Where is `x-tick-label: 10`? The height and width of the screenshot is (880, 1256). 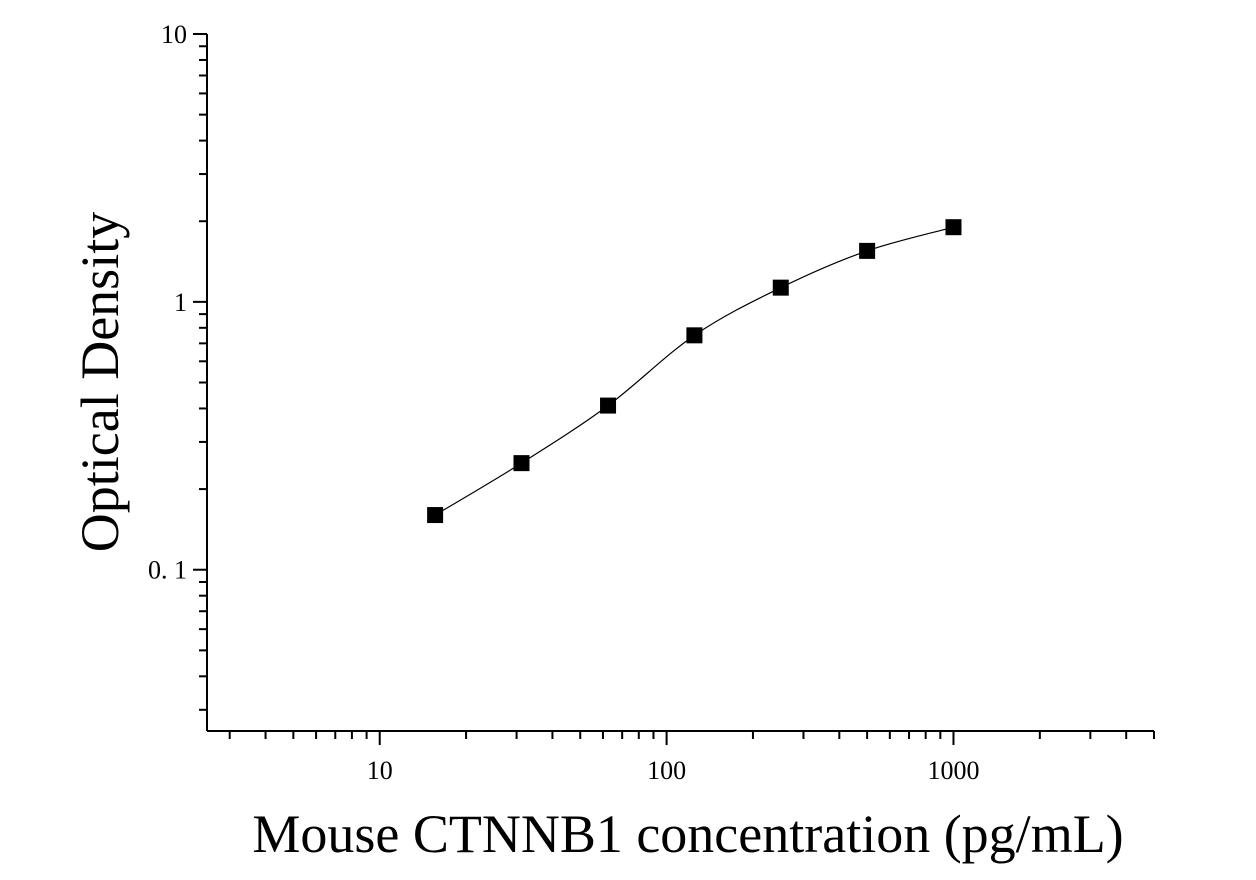
x-tick-label: 10 is located at coordinates (380, 770).